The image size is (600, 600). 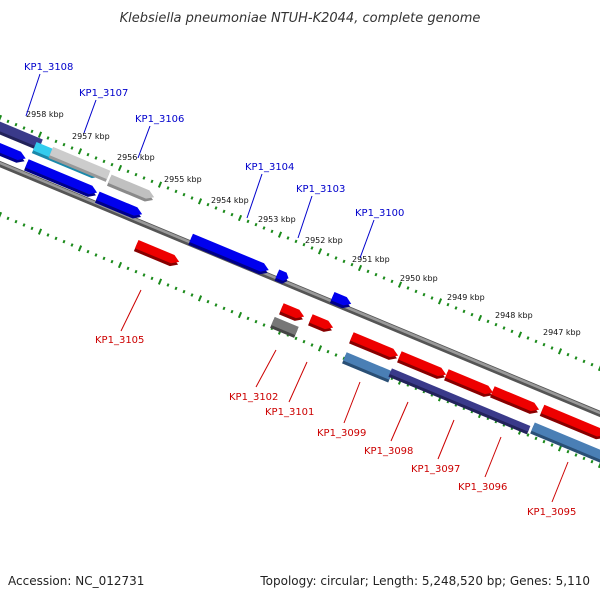 I want to click on forward-gene-label: KP1_3106, so click(x=159, y=119).